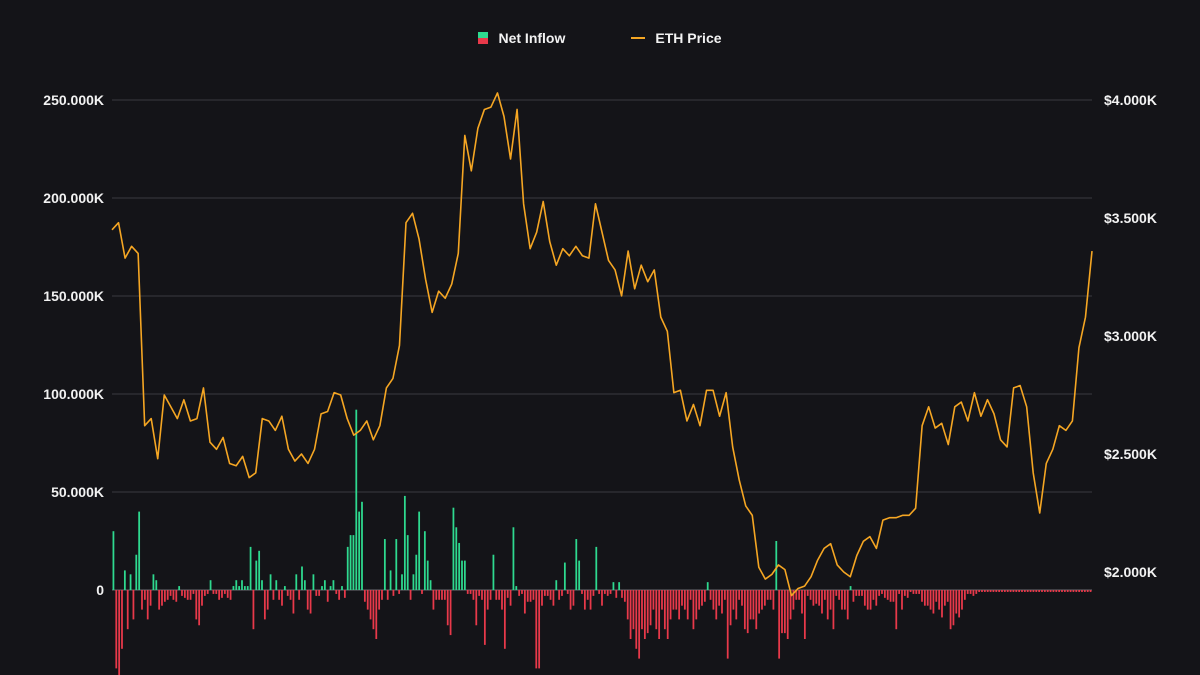  I want to click on legend-item-net-inflow: Net Inflow, so click(521, 38).